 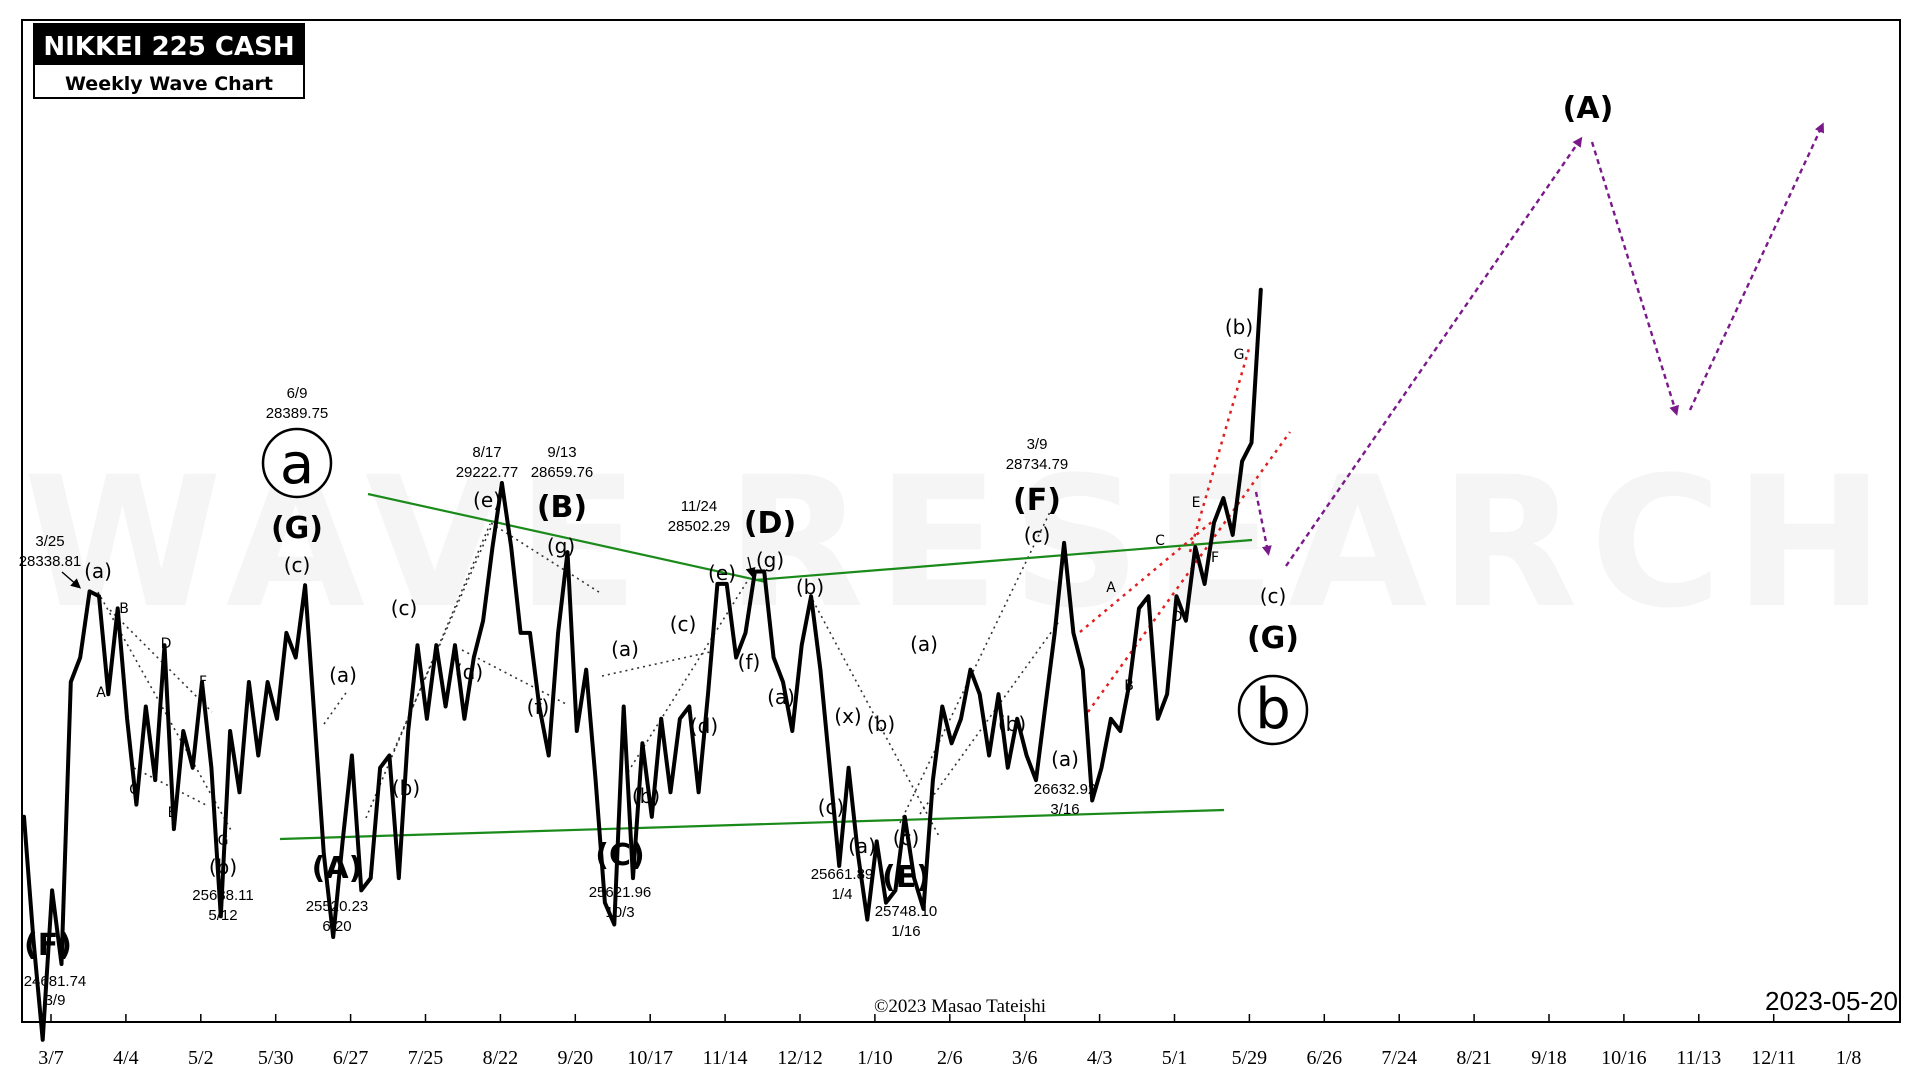 I want to click on x-tick-label: 12/11, so click(x=1773, y=1058).